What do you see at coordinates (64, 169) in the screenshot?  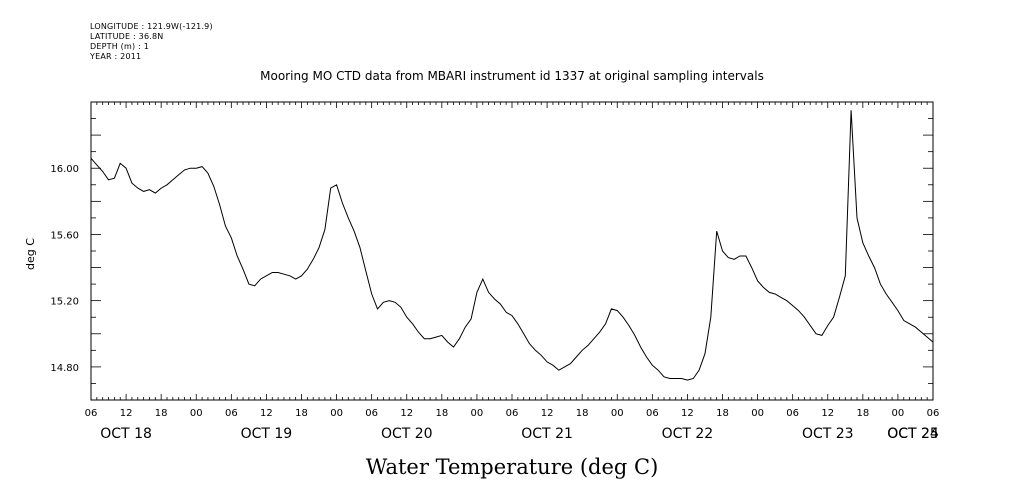 I see `y-tick-label: 16.00` at bounding box center [64, 169].